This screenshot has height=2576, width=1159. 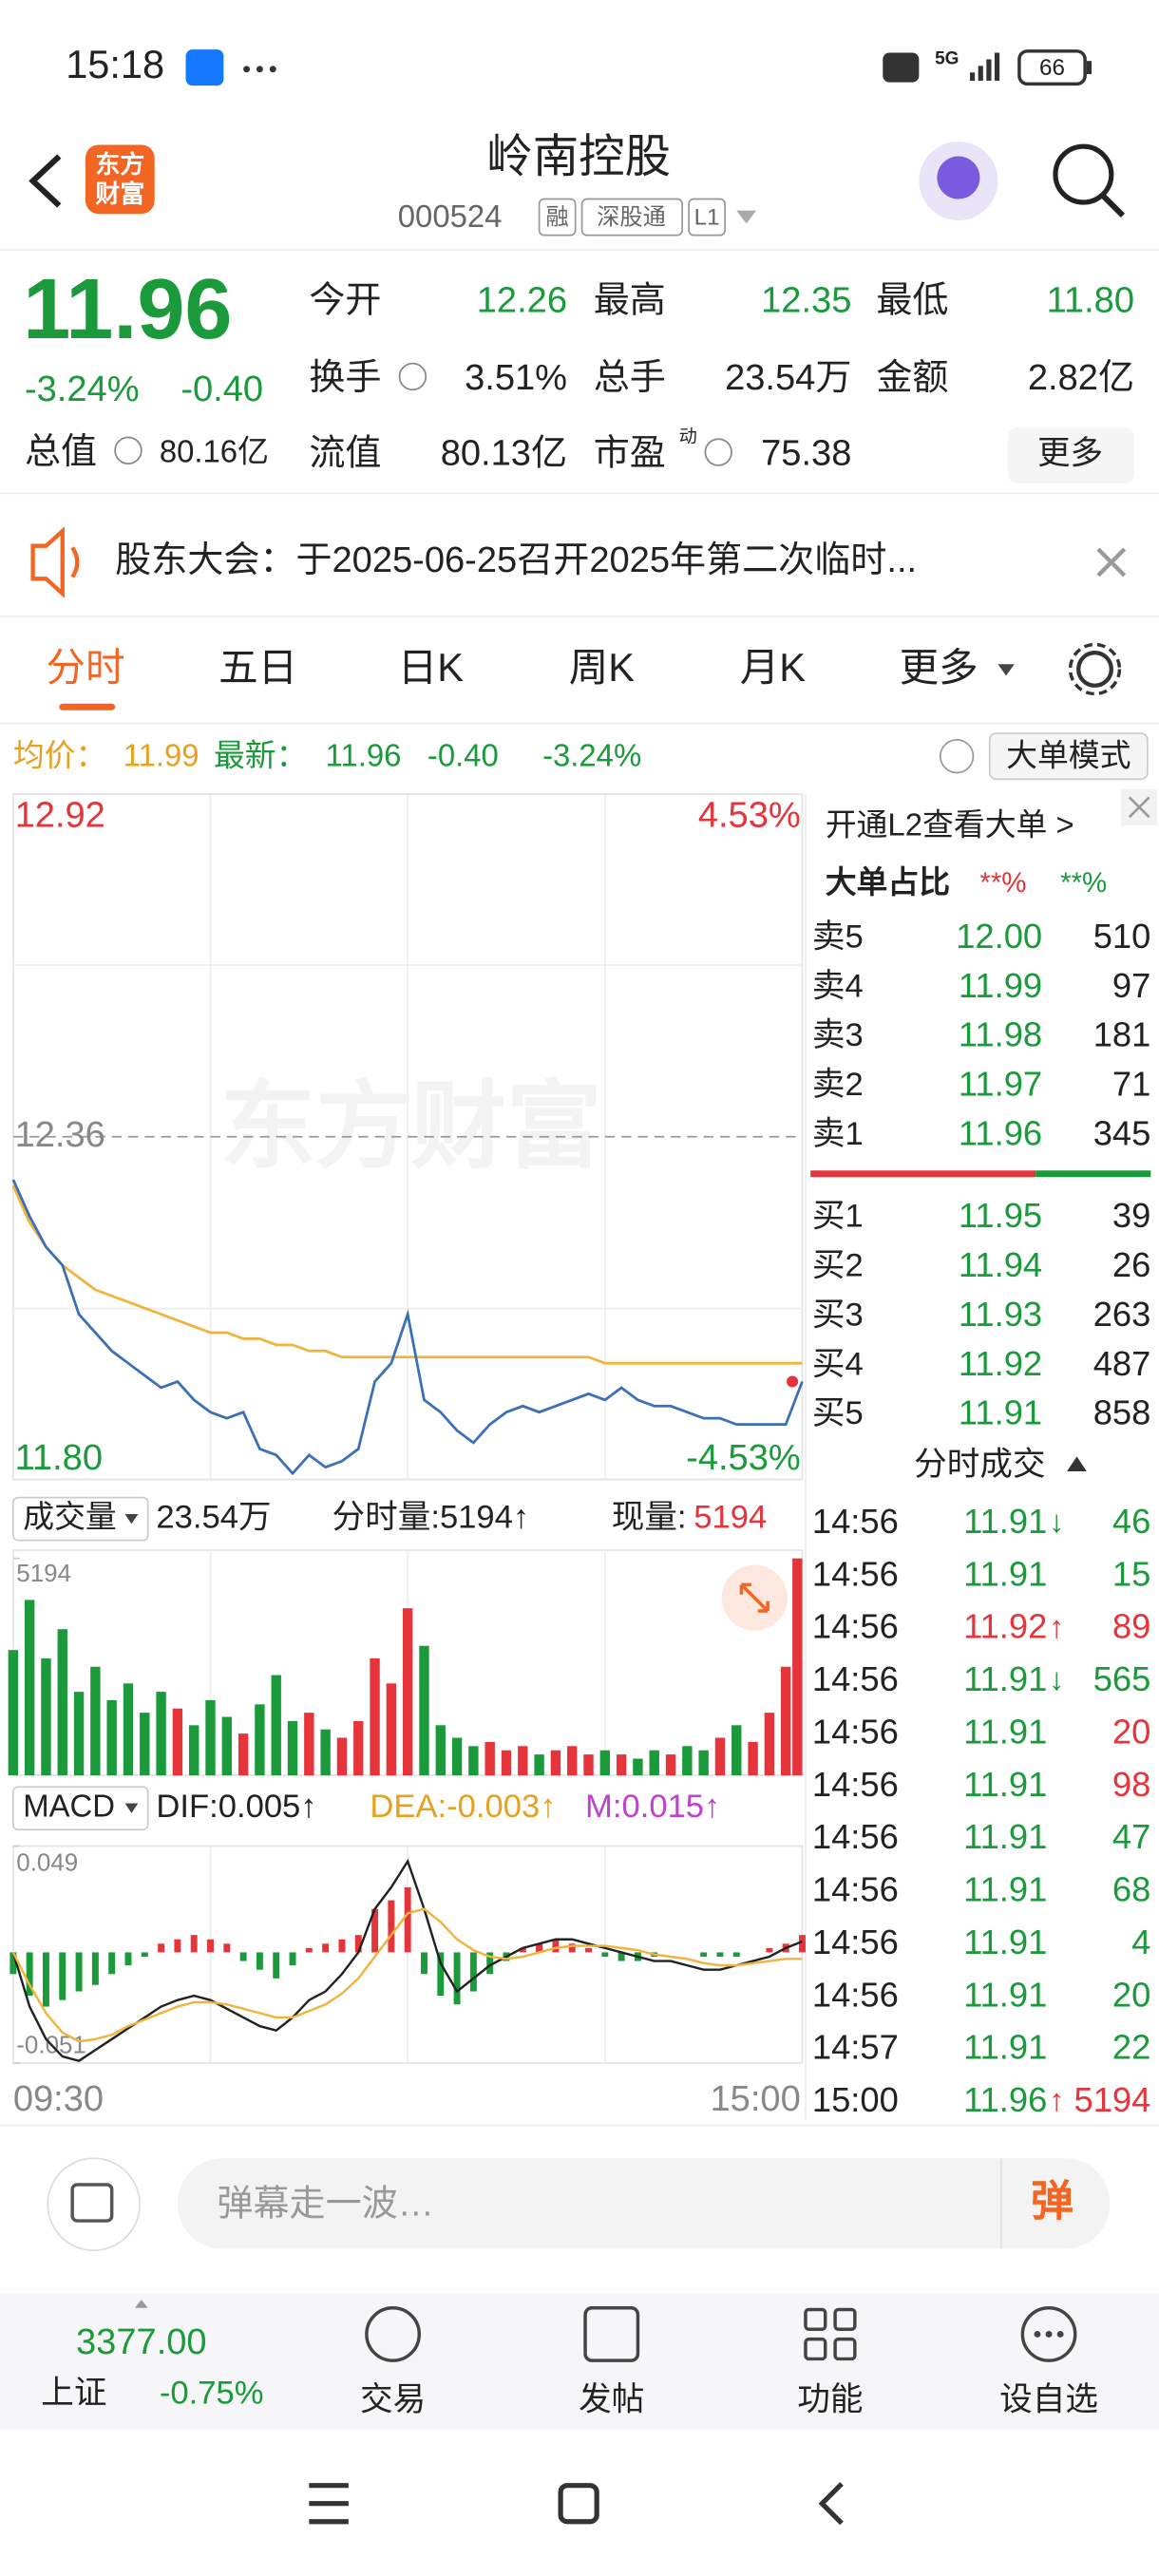 I want to click on tab: 分时, so click(x=85, y=667).